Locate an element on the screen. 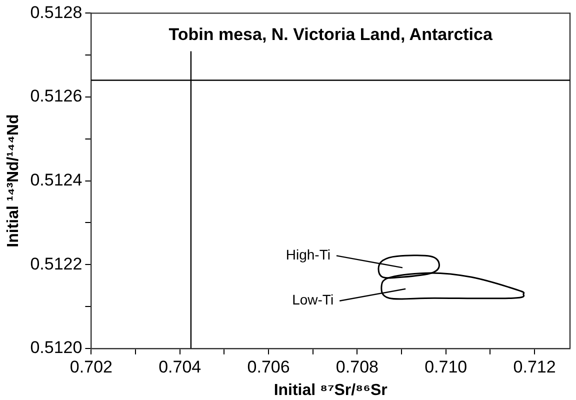 The height and width of the screenshot is (400, 576). x-tick-label: 0.708 is located at coordinates (357, 366).